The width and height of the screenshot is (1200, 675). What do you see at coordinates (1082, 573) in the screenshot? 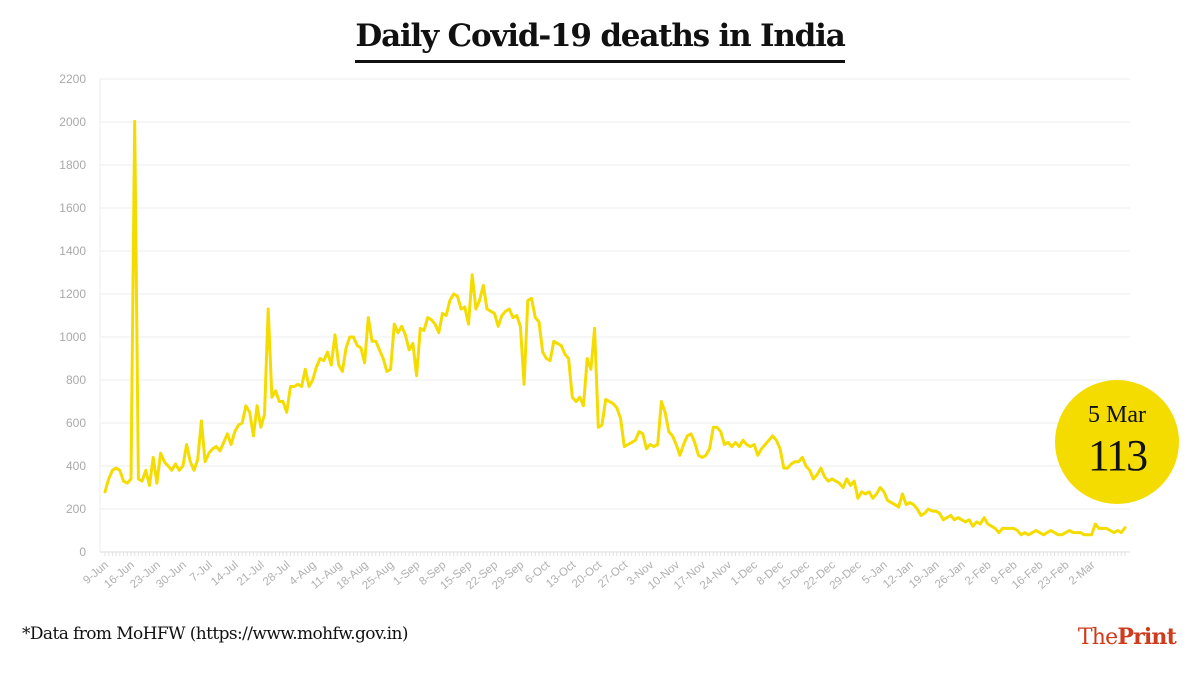
I see `x-tick-label: 2-Mar` at bounding box center [1082, 573].